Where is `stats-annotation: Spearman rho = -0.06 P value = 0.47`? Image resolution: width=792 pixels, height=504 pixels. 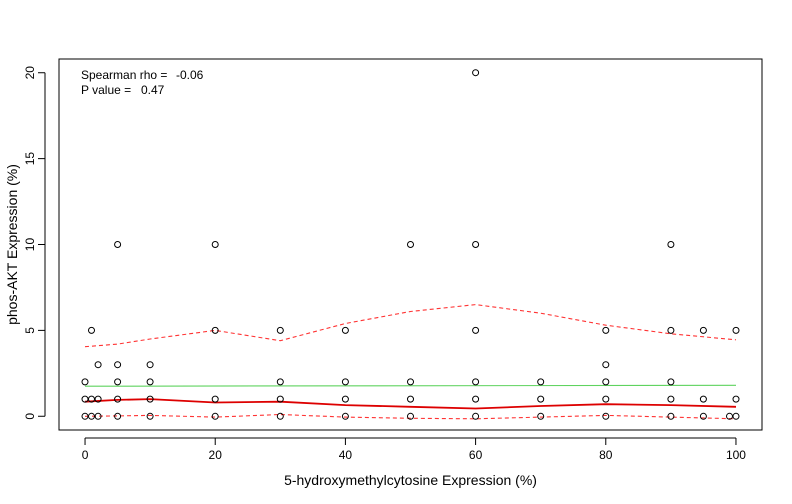 stats-annotation: Spearman rho = -0.06 P value = 0.47 is located at coordinates (142, 82).